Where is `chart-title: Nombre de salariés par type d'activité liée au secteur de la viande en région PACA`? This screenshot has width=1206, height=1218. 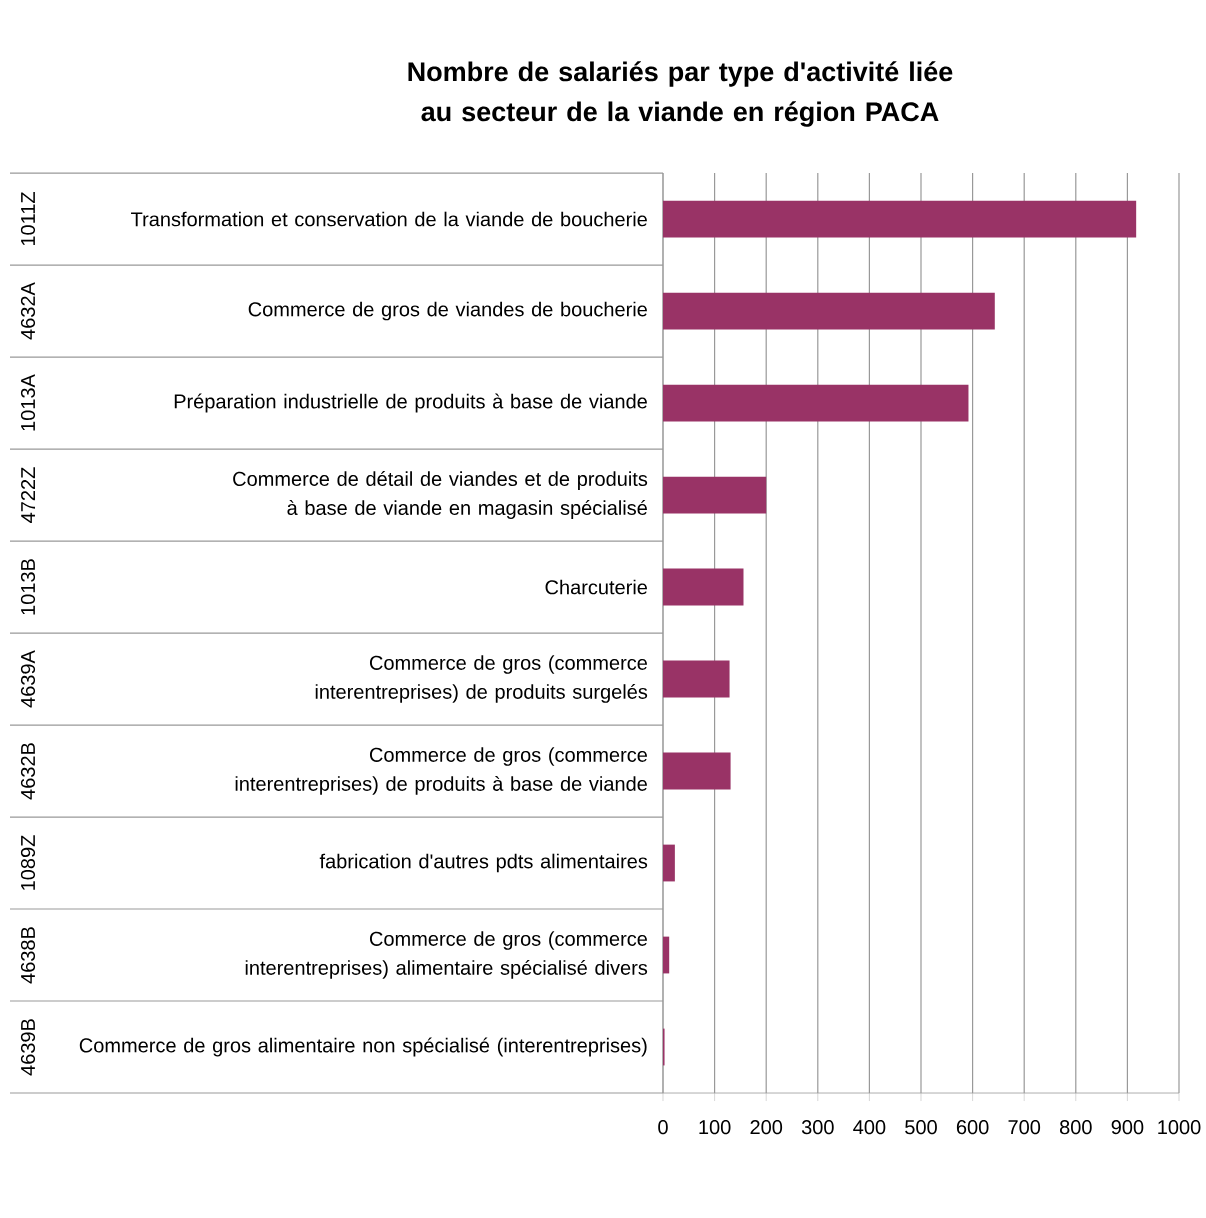 chart-title: Nombre de salariés par type d'activité liée au secteur de la viande en région PACA is located at coordinates (680, 94).